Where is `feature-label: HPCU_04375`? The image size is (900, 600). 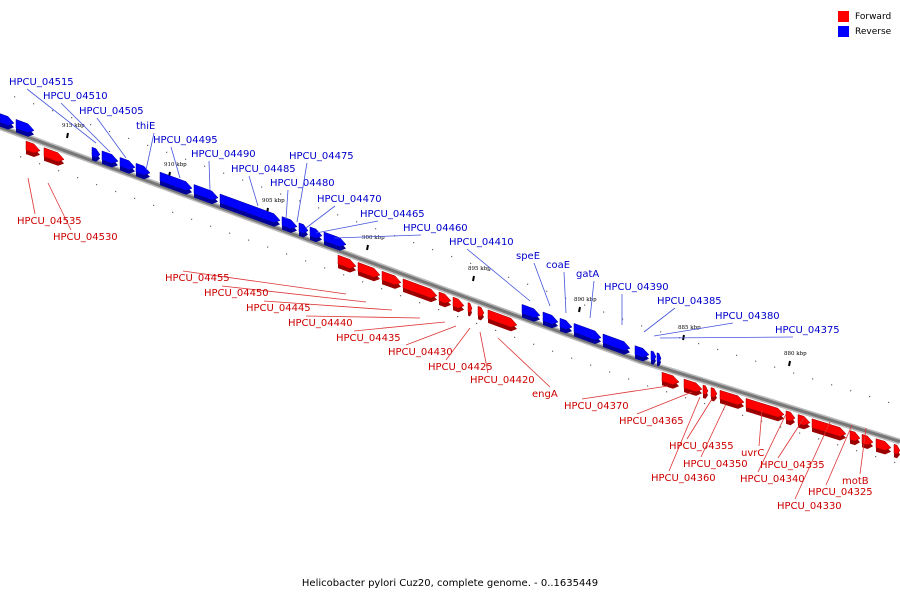
feature-label: HPCU_04375 is located at coordinates (807, 330).